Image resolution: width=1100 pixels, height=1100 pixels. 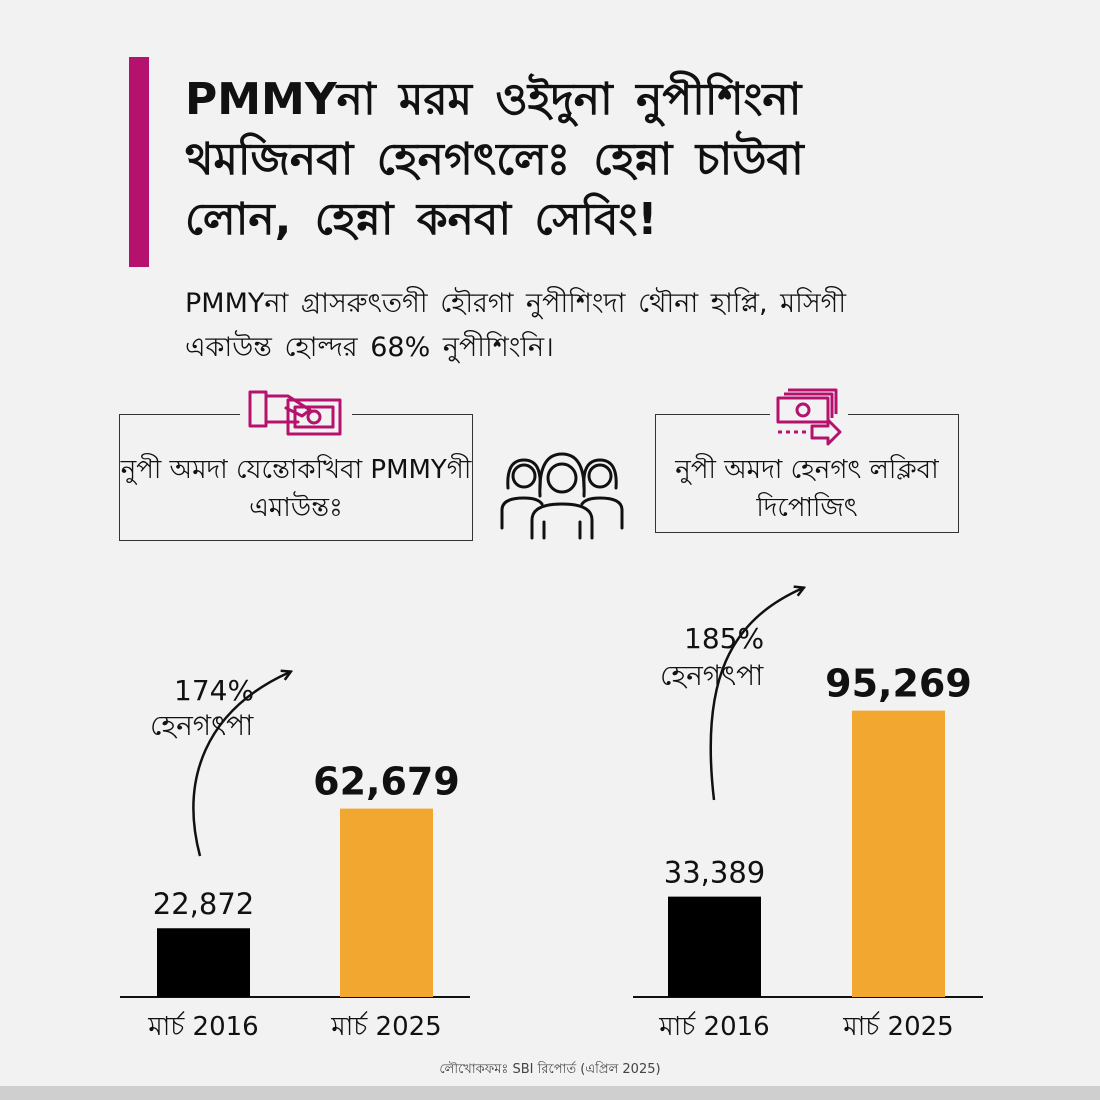 What do you see at coordinates (550, 1093) in the screenshot?
I see `bottom-strip` at bounding box center [550, 1093].